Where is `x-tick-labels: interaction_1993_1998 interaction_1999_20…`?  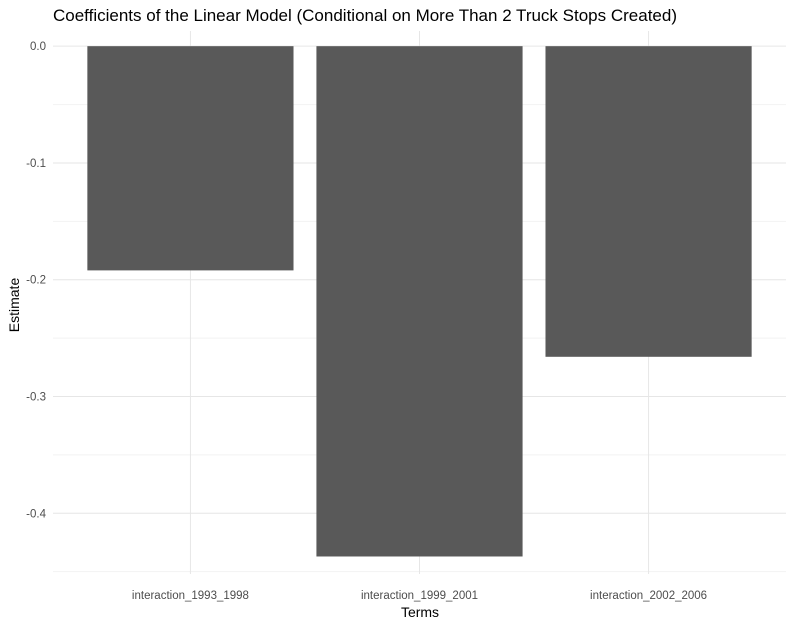 x-tick-labels: interaction_1993_1998 interaction_1999_20… is located at coordinates (419, 596).